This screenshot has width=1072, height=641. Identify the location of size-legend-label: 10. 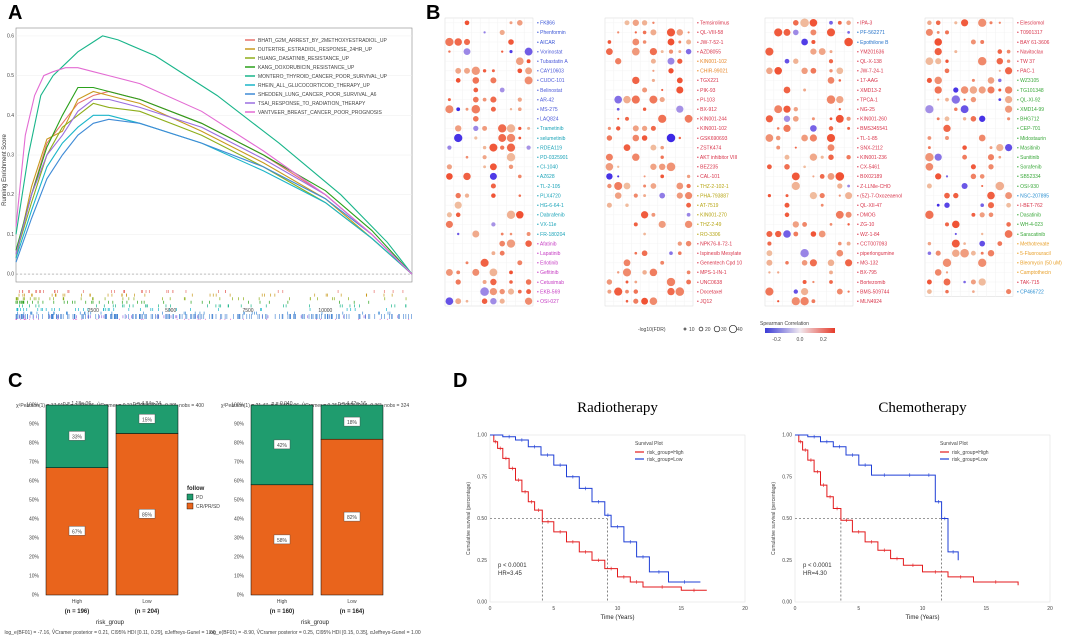
(692, 330).